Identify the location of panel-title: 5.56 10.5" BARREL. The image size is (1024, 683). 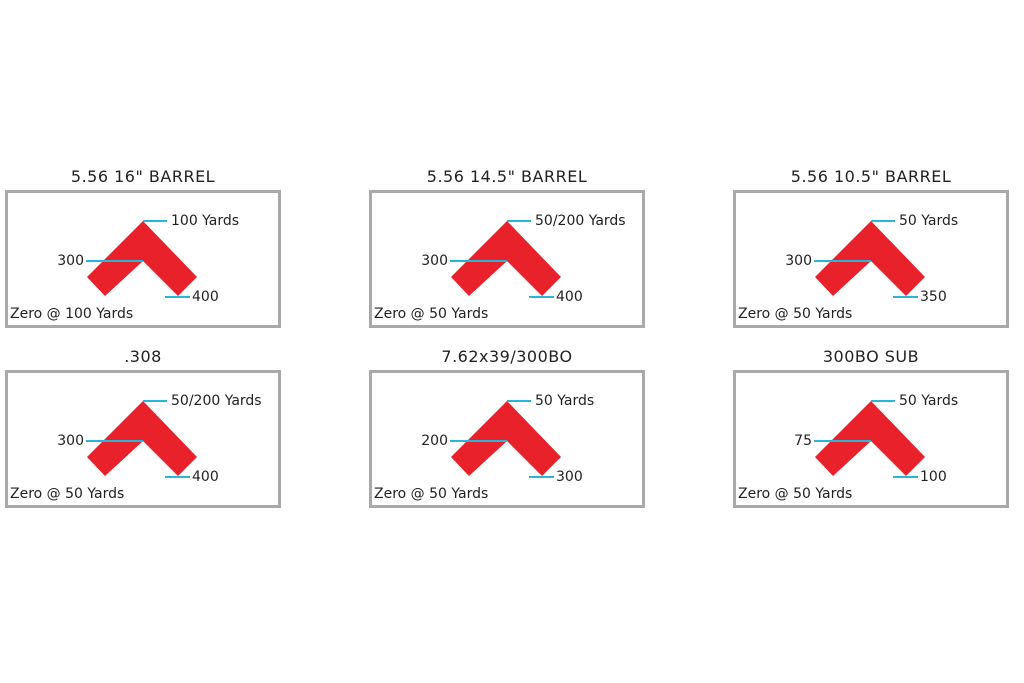
(871, 176).